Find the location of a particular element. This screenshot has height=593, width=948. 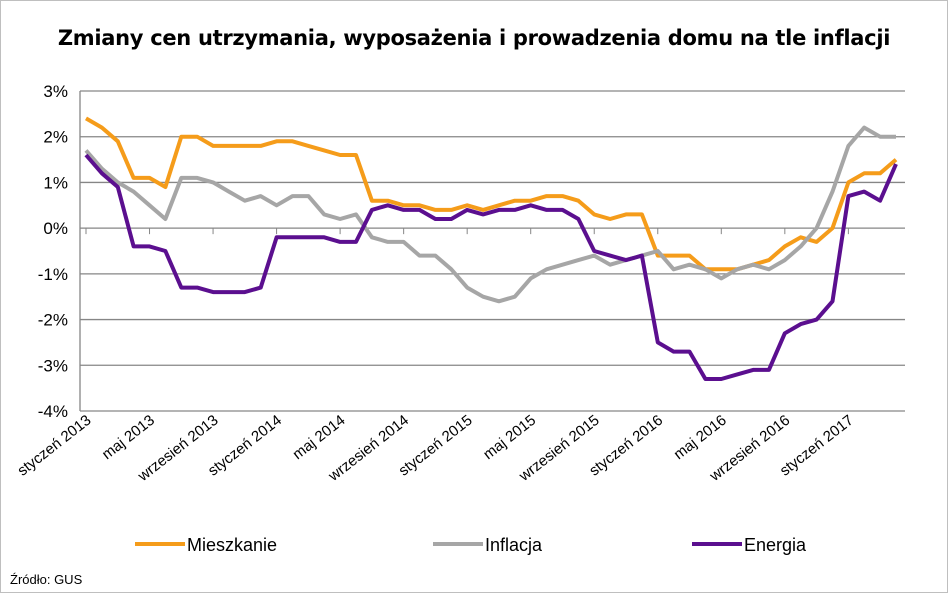

y-tick-label: 2% is located at coordinates (55, 137).